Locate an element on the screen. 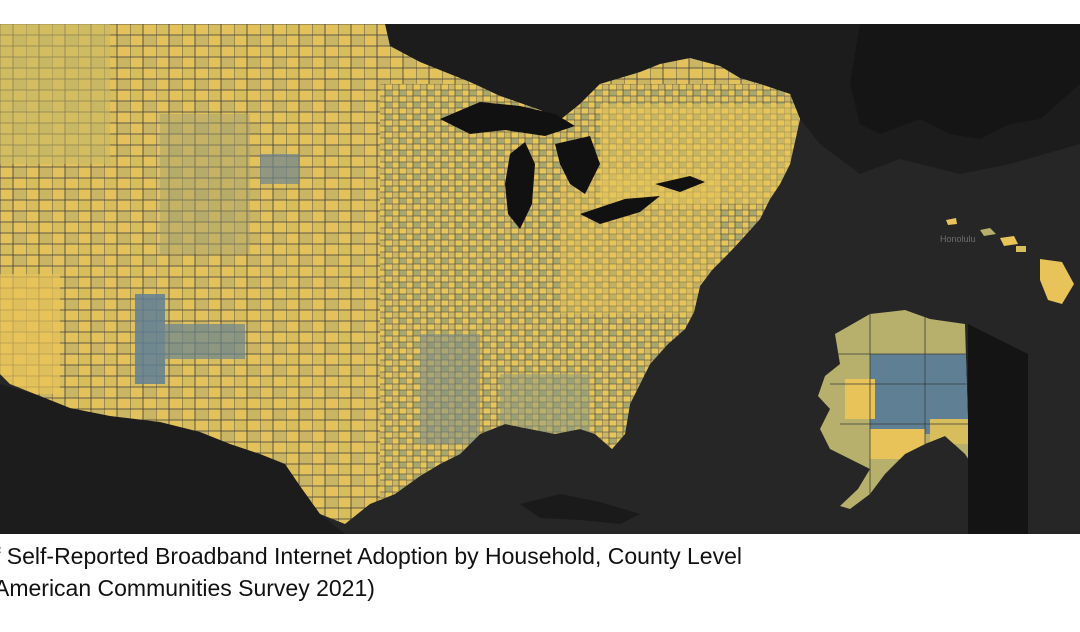 This screenshot has width=1080, height=632. lake-superior is located at coordinates (507, 119).